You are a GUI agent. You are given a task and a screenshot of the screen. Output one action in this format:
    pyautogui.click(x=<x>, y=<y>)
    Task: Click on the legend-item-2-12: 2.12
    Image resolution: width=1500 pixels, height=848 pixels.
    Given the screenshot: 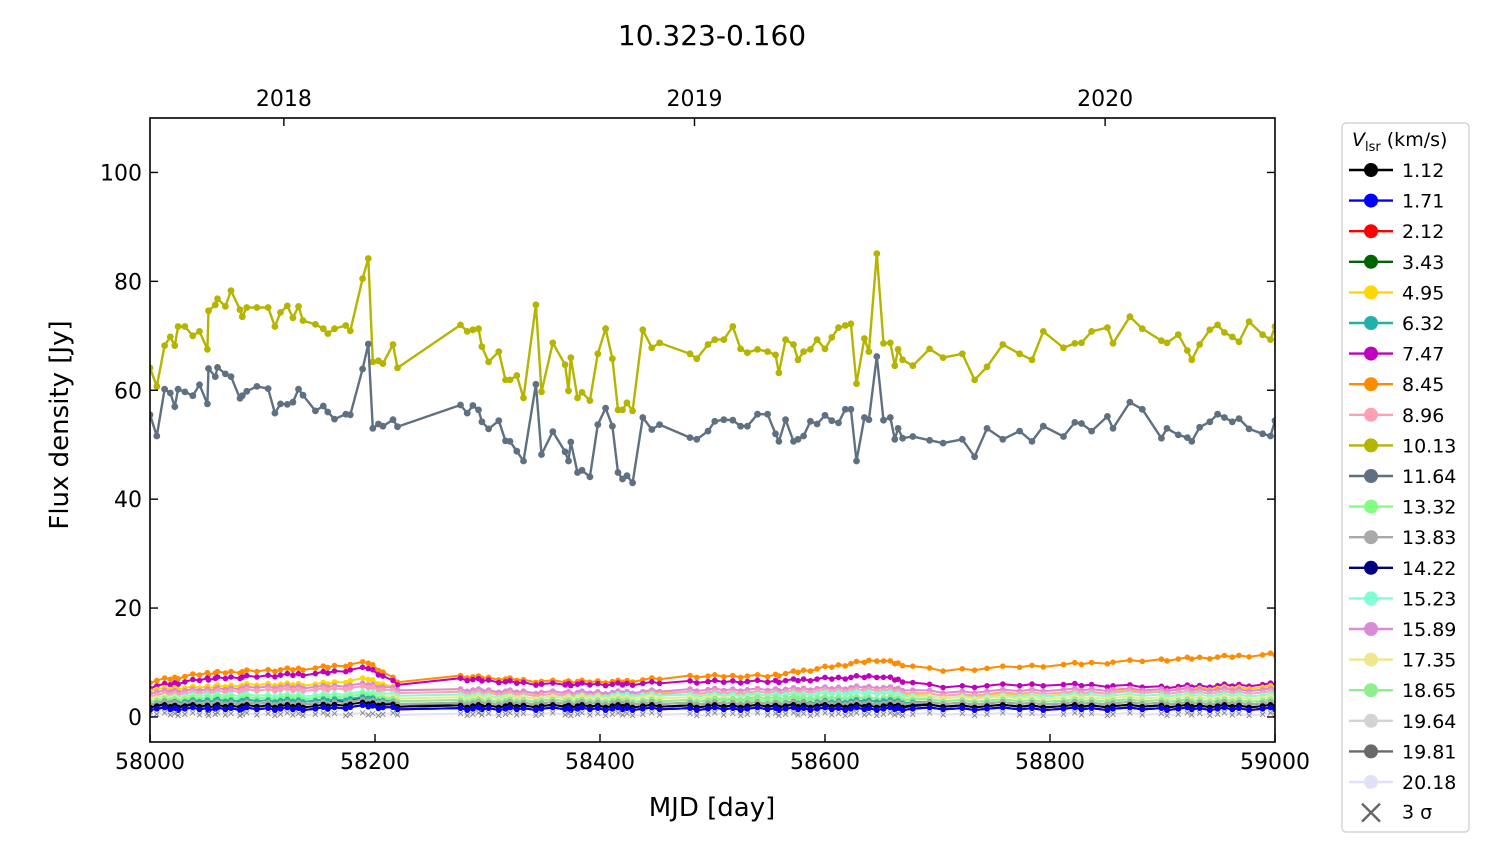 What is the action you would take?
    pyautogui.click(x=1396, y=232)
    